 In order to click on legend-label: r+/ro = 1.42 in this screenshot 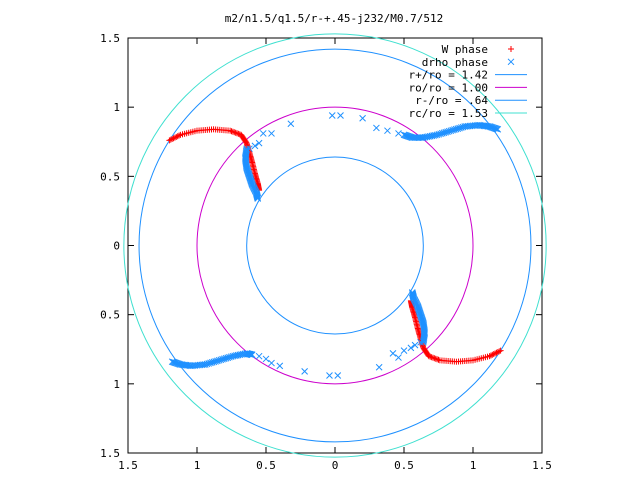, I will do `click(448, 75)`.